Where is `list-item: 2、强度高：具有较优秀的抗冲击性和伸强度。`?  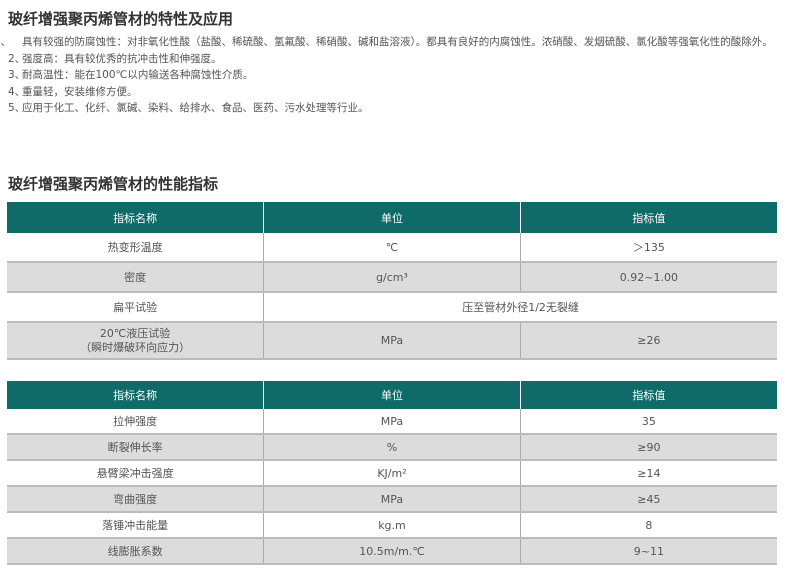 list-item: 2、强度高：具有较优秀的抗冲击性和伸强度。 is located at coordinates (400, 59).